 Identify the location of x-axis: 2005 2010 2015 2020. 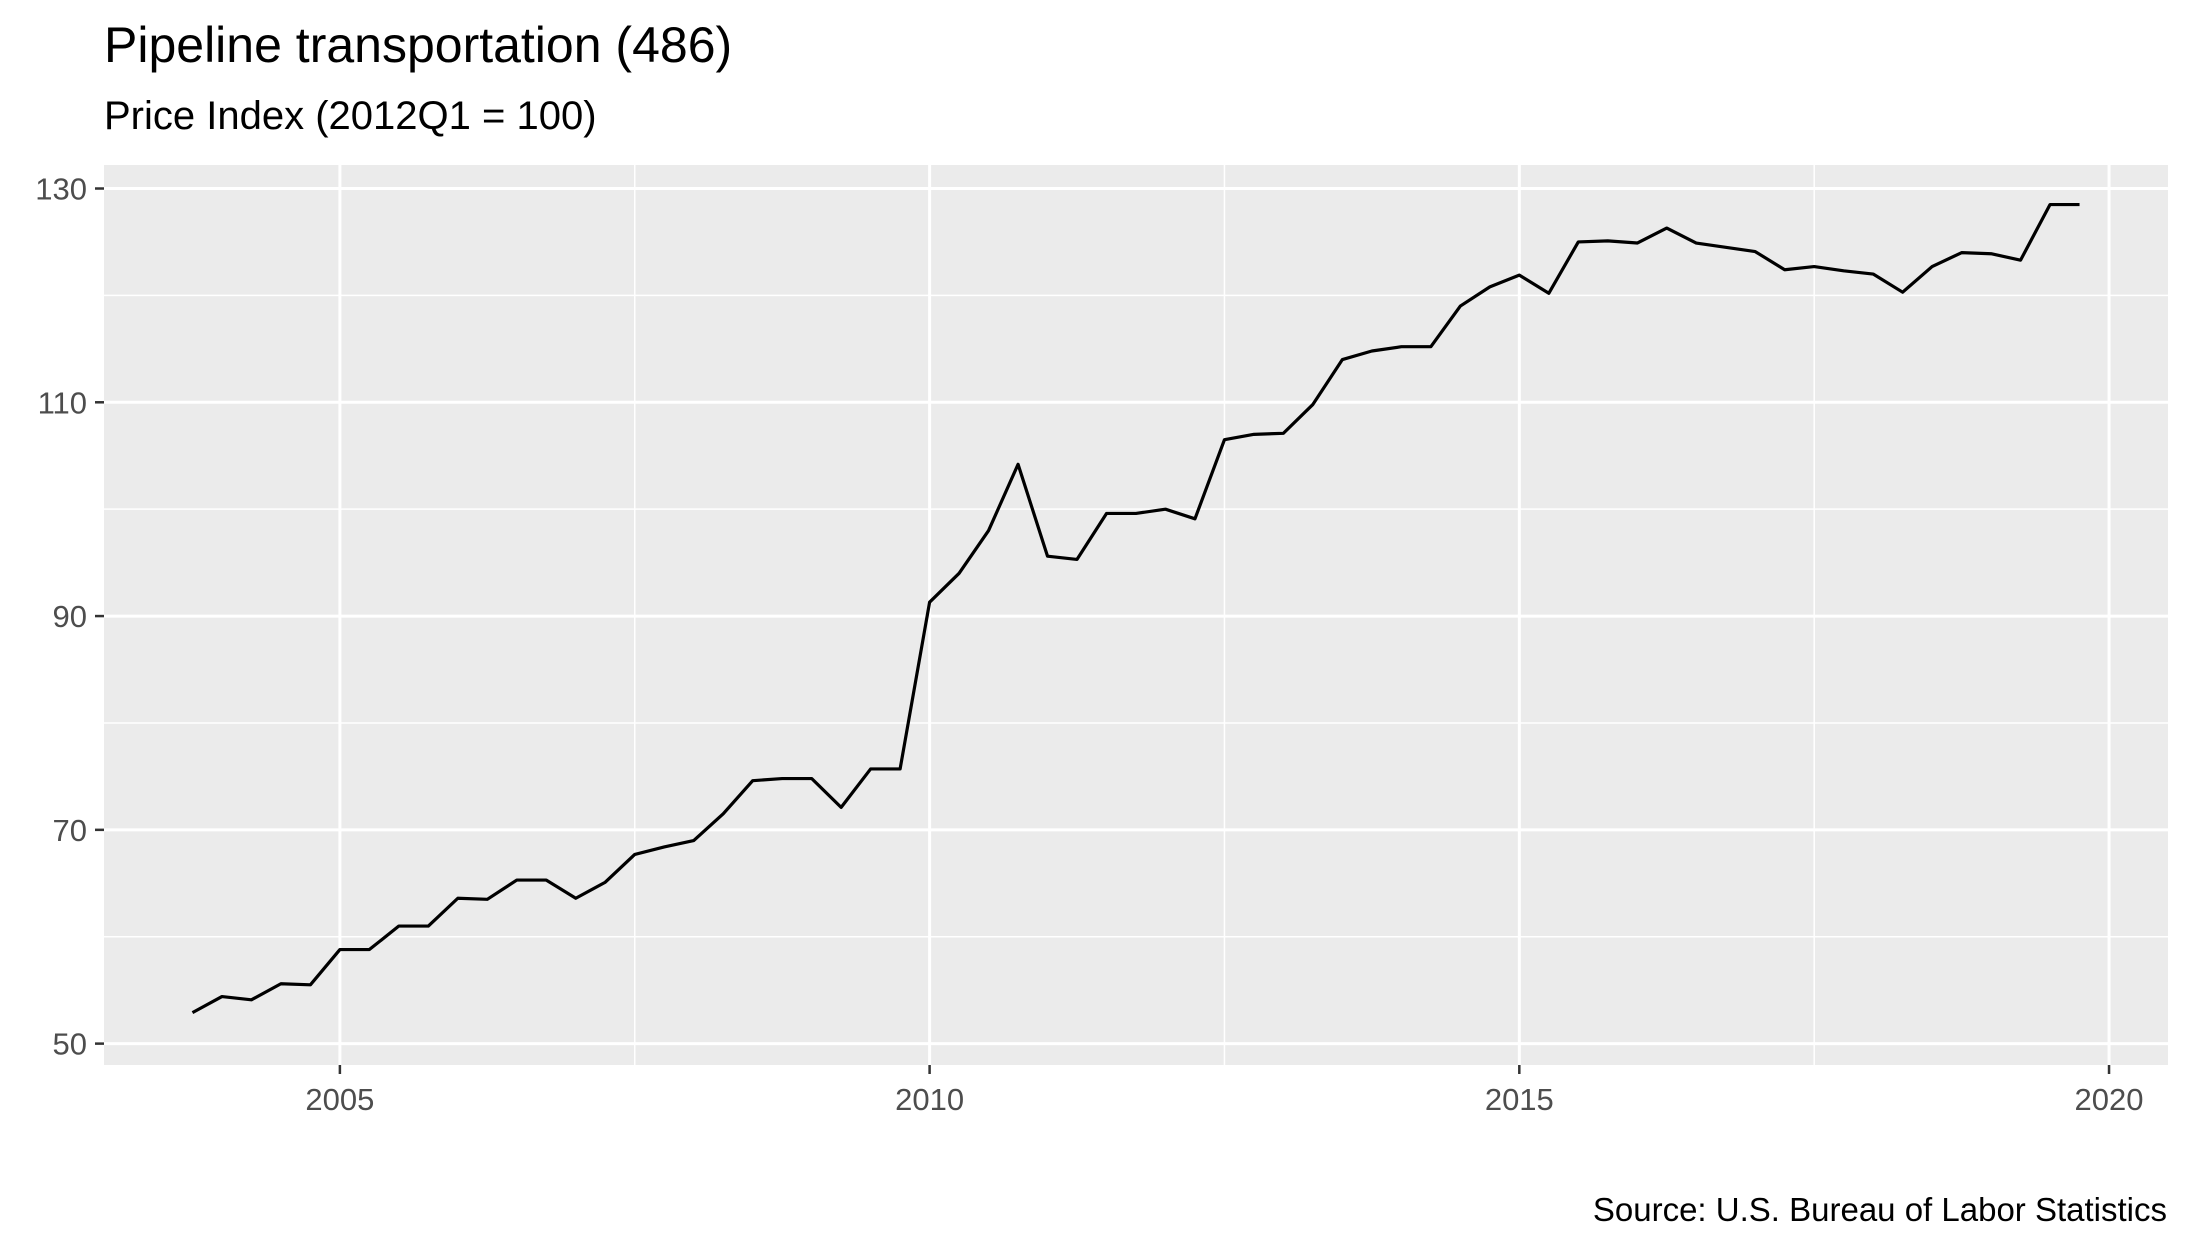
(1224, 1091).